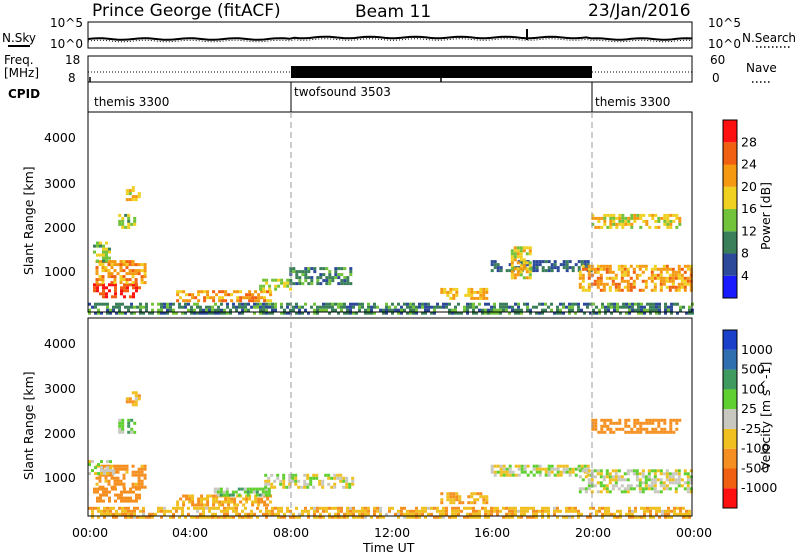  Describe the element at coordinates (730, 419) in the screenshot. I see `velocity-colorbar-frame` at that location.